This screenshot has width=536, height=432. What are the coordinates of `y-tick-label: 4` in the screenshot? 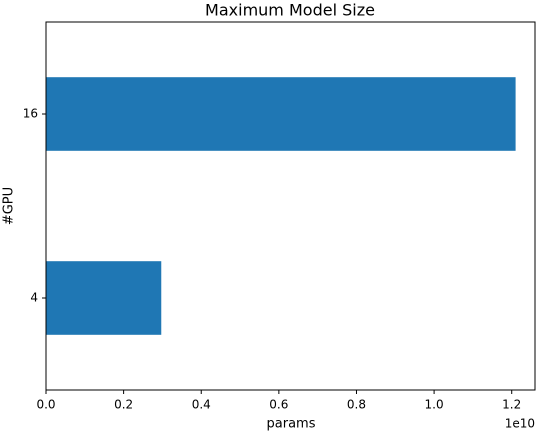 It's located at (34, 298).